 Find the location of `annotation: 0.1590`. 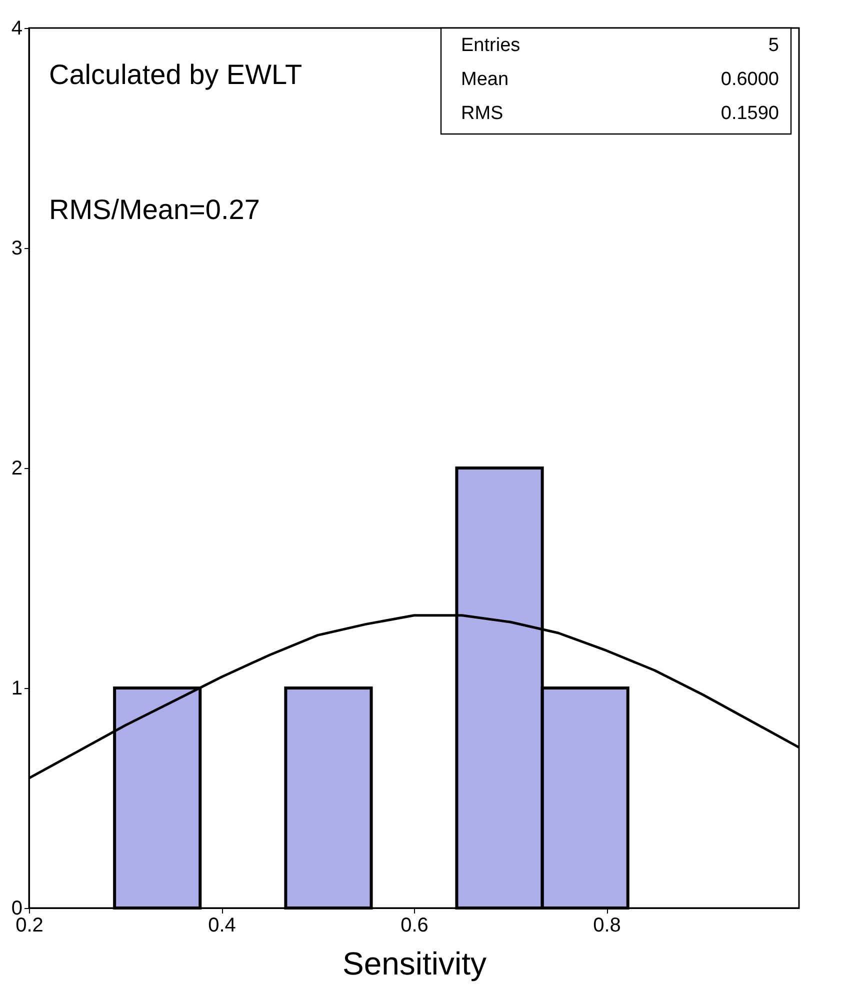

annotation: 0.1590 is located at coordinates (749, 113).